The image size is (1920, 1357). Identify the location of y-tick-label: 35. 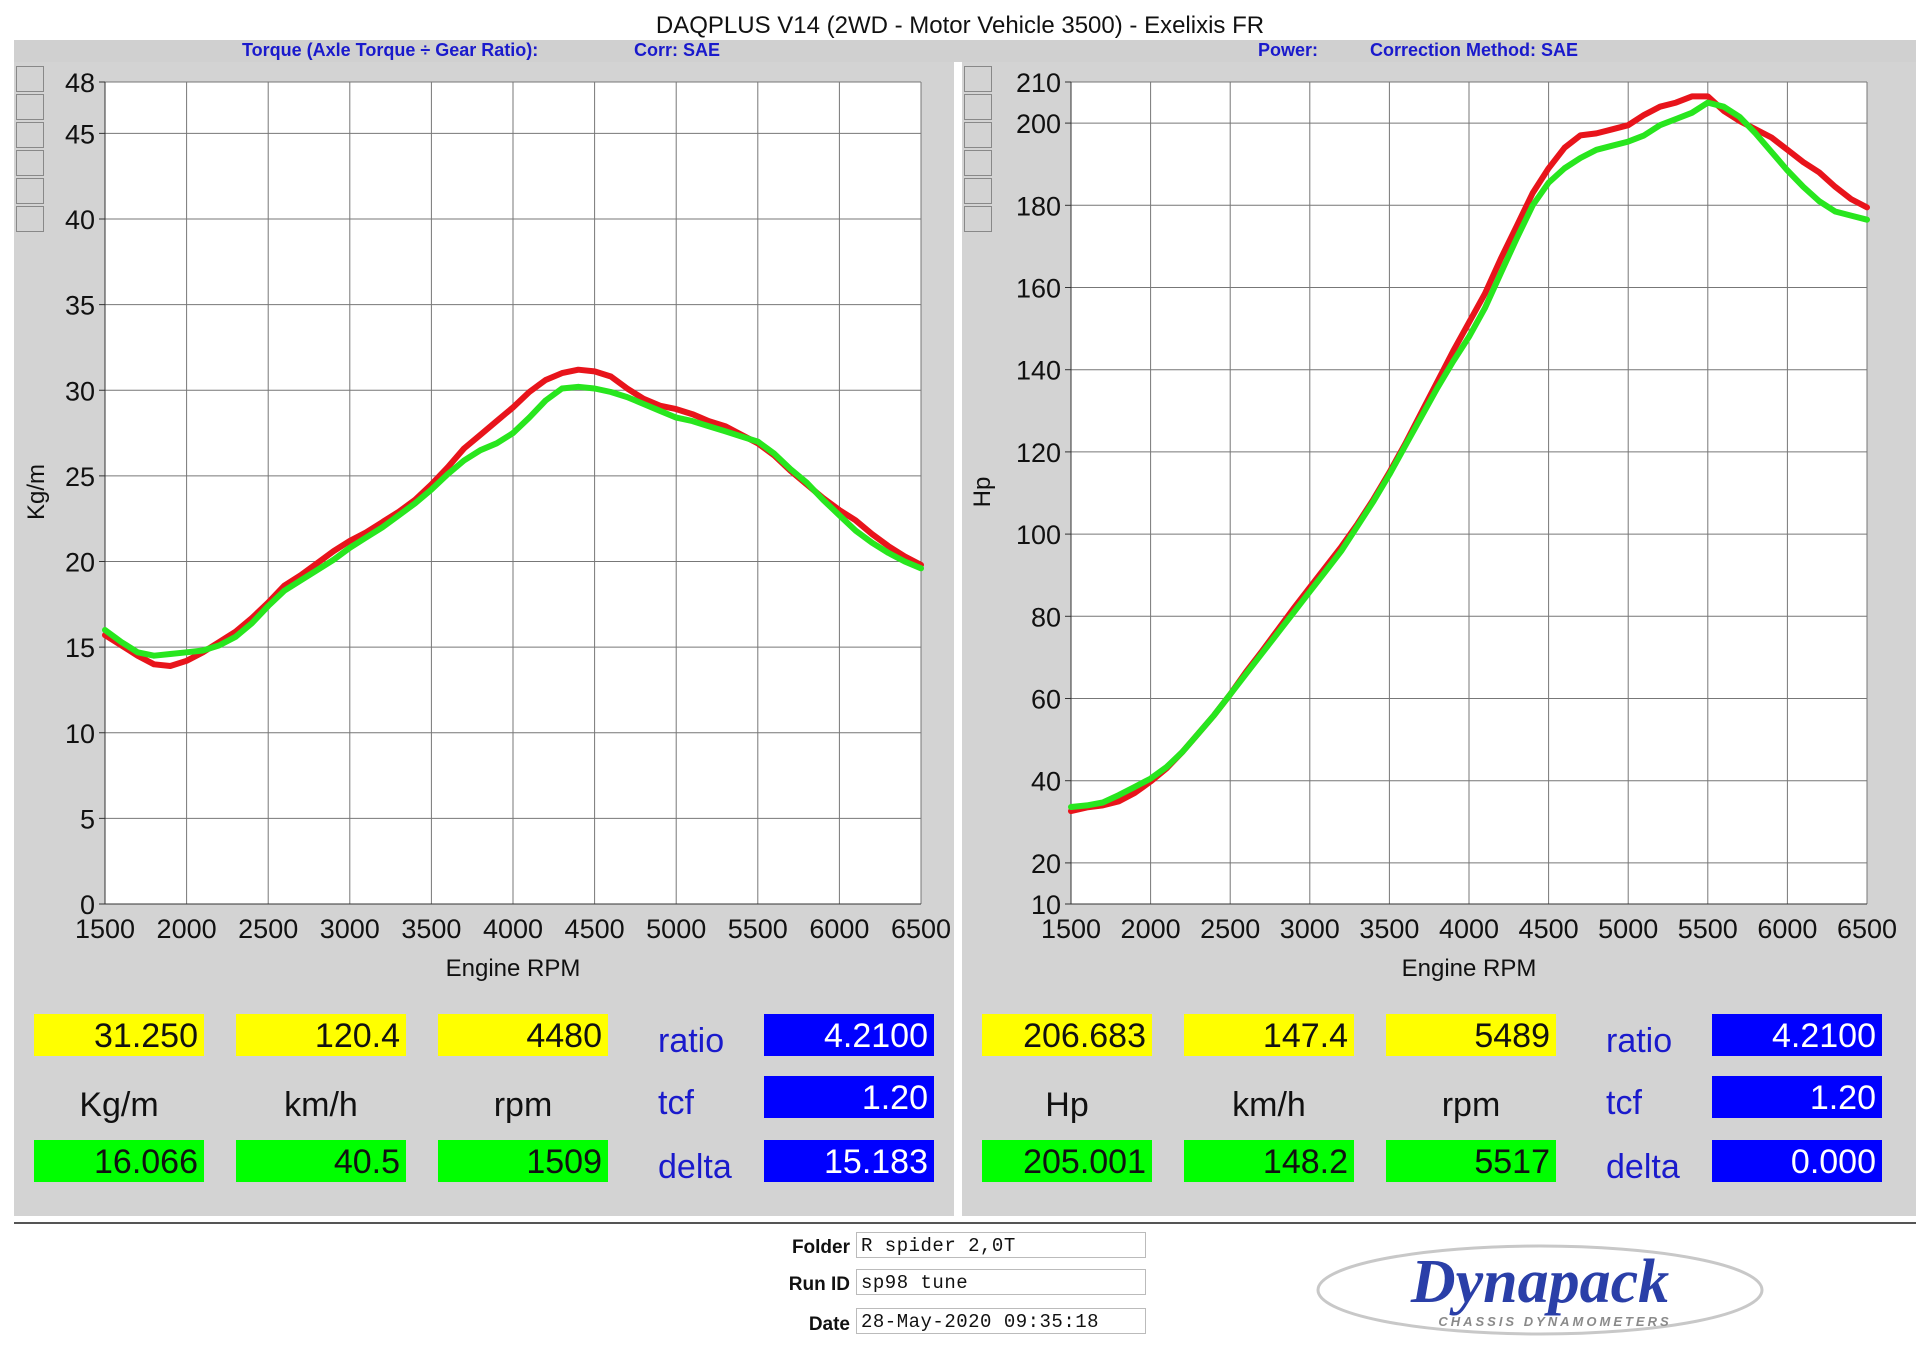
(80, 306).